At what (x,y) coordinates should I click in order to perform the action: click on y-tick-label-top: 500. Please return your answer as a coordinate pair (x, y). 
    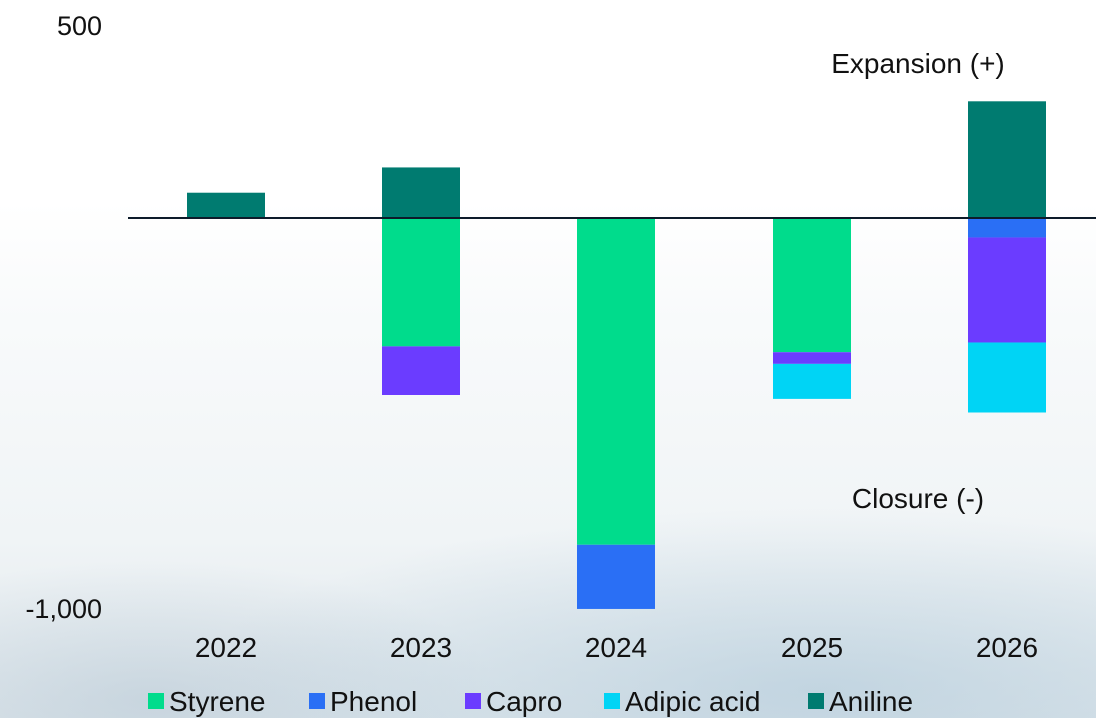
    Looking at the image, I should click on (79, 26).